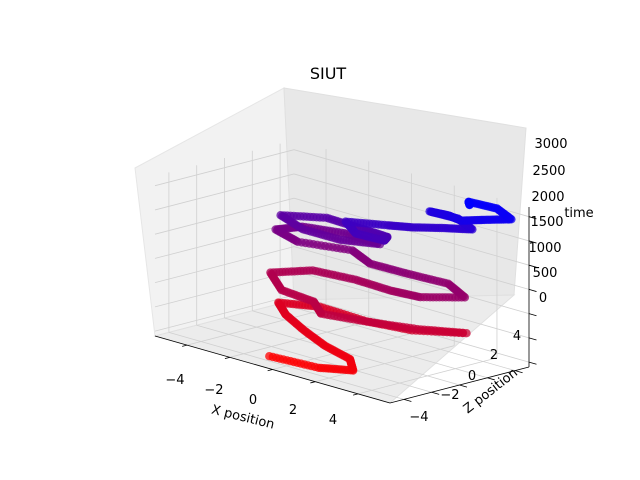  Describe the element at coordinates (418, 417) in the screenshot. I see `z-position-tick-label: −4` at that location.